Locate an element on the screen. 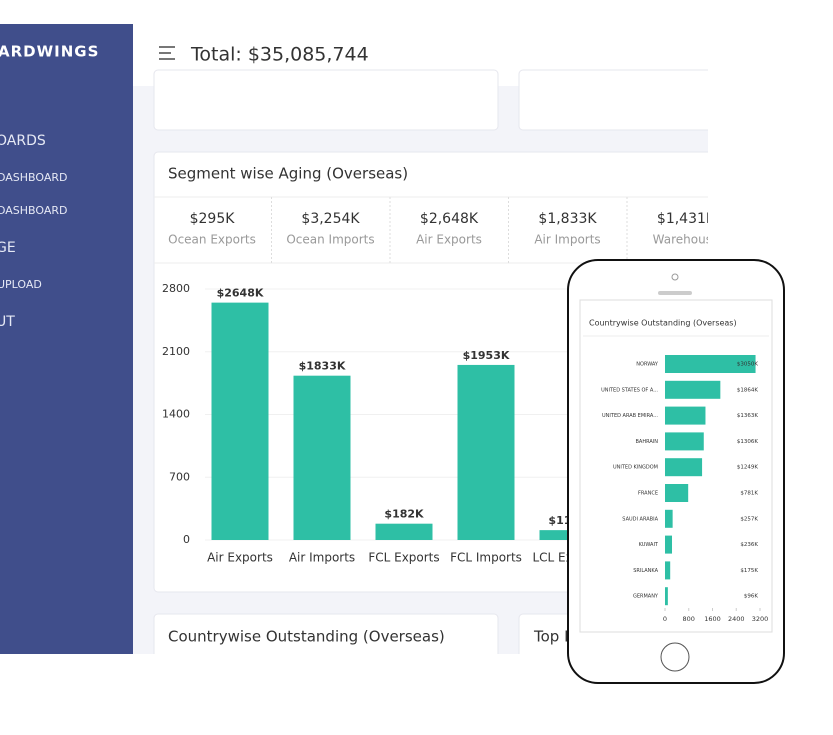 This screenshot has height=735, width=833. summary-label: Air Exports is located at coordinates (449, 240).